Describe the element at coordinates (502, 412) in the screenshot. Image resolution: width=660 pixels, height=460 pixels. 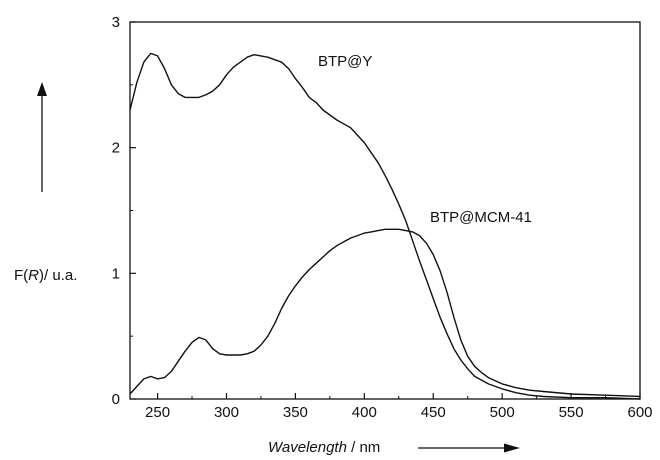
I see `x-tick-label-500: 500` at that location.